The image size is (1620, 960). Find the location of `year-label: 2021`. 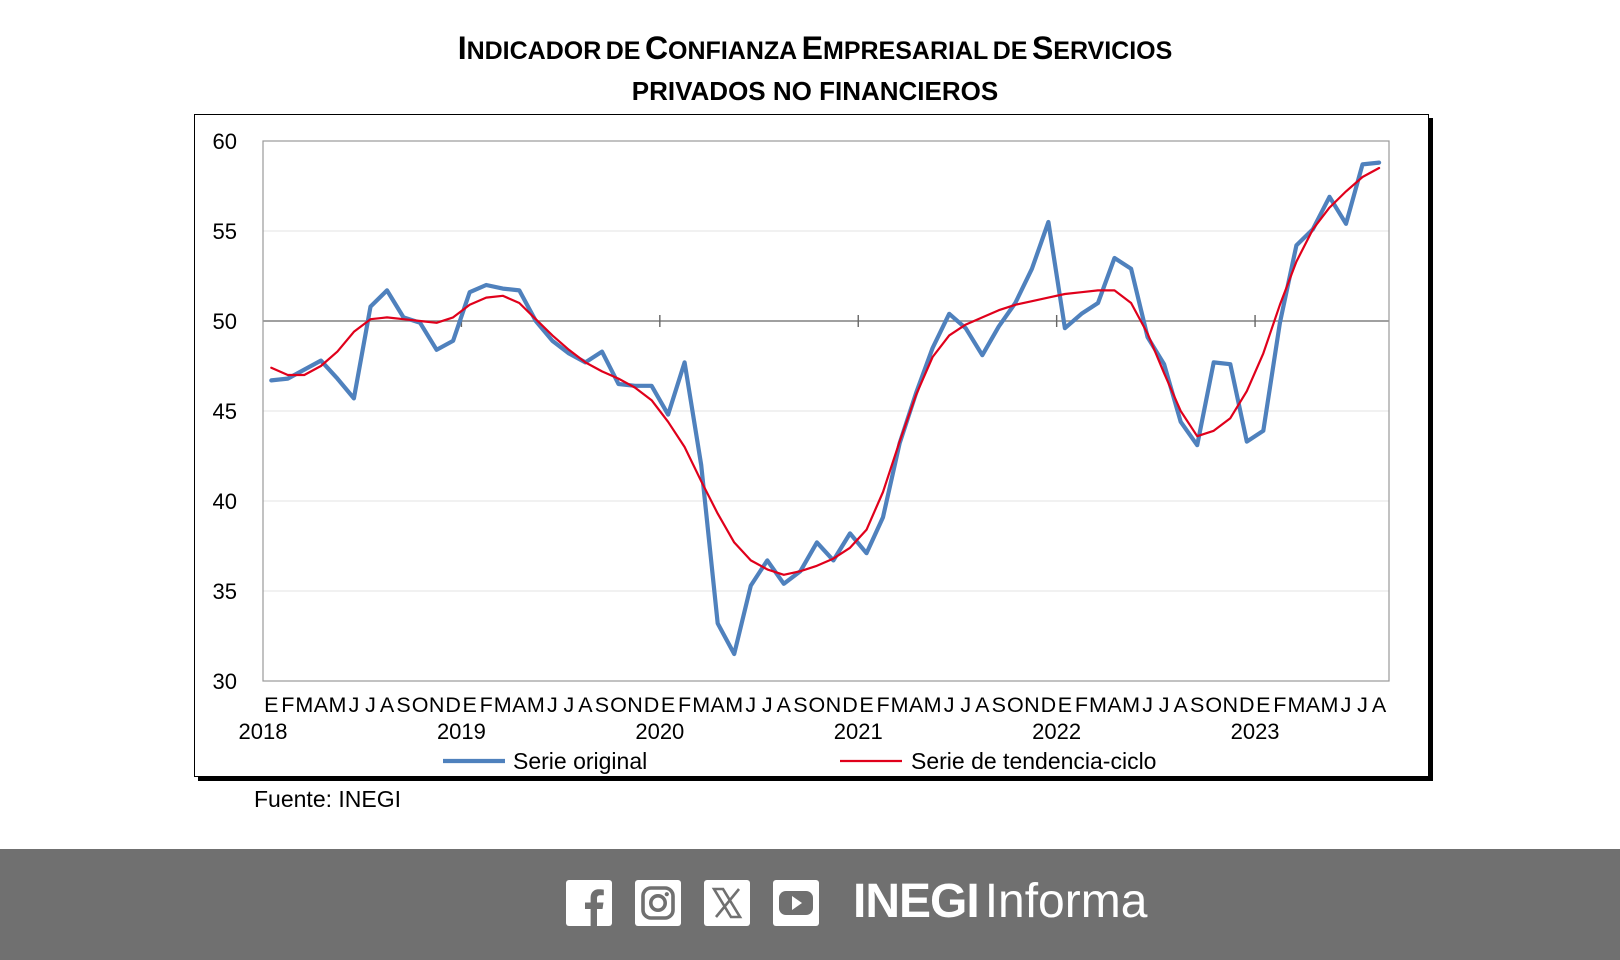

year-label: 2021 is located at coordinates (858, 731).